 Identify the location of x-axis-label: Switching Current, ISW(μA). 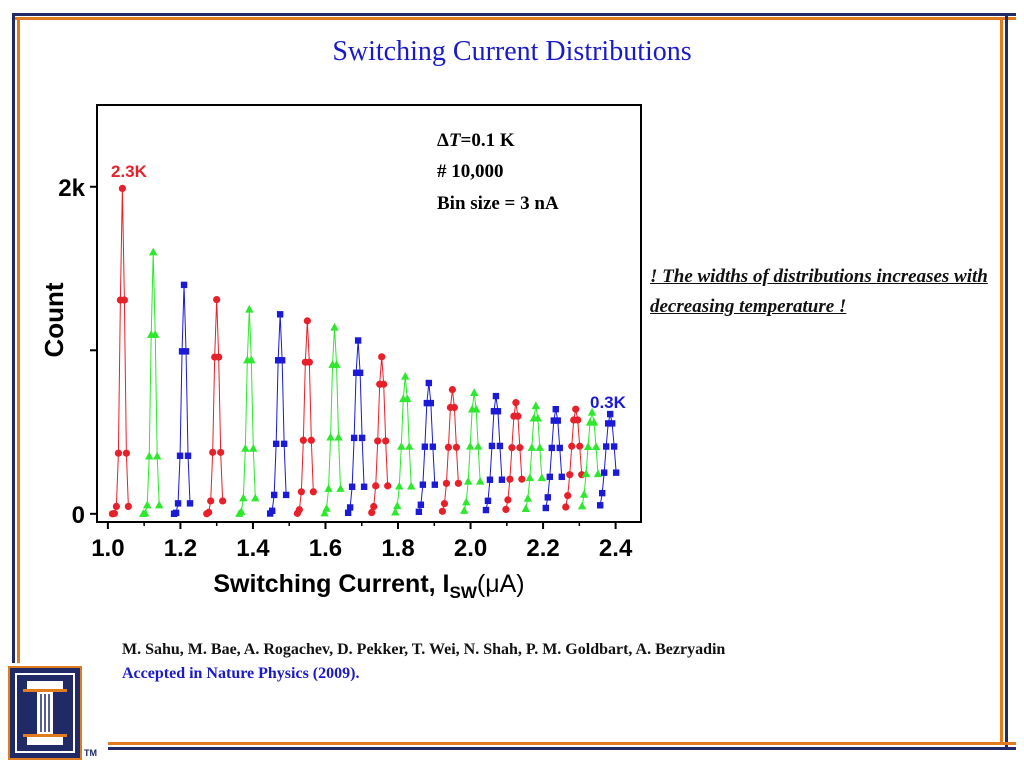
(368, 586).